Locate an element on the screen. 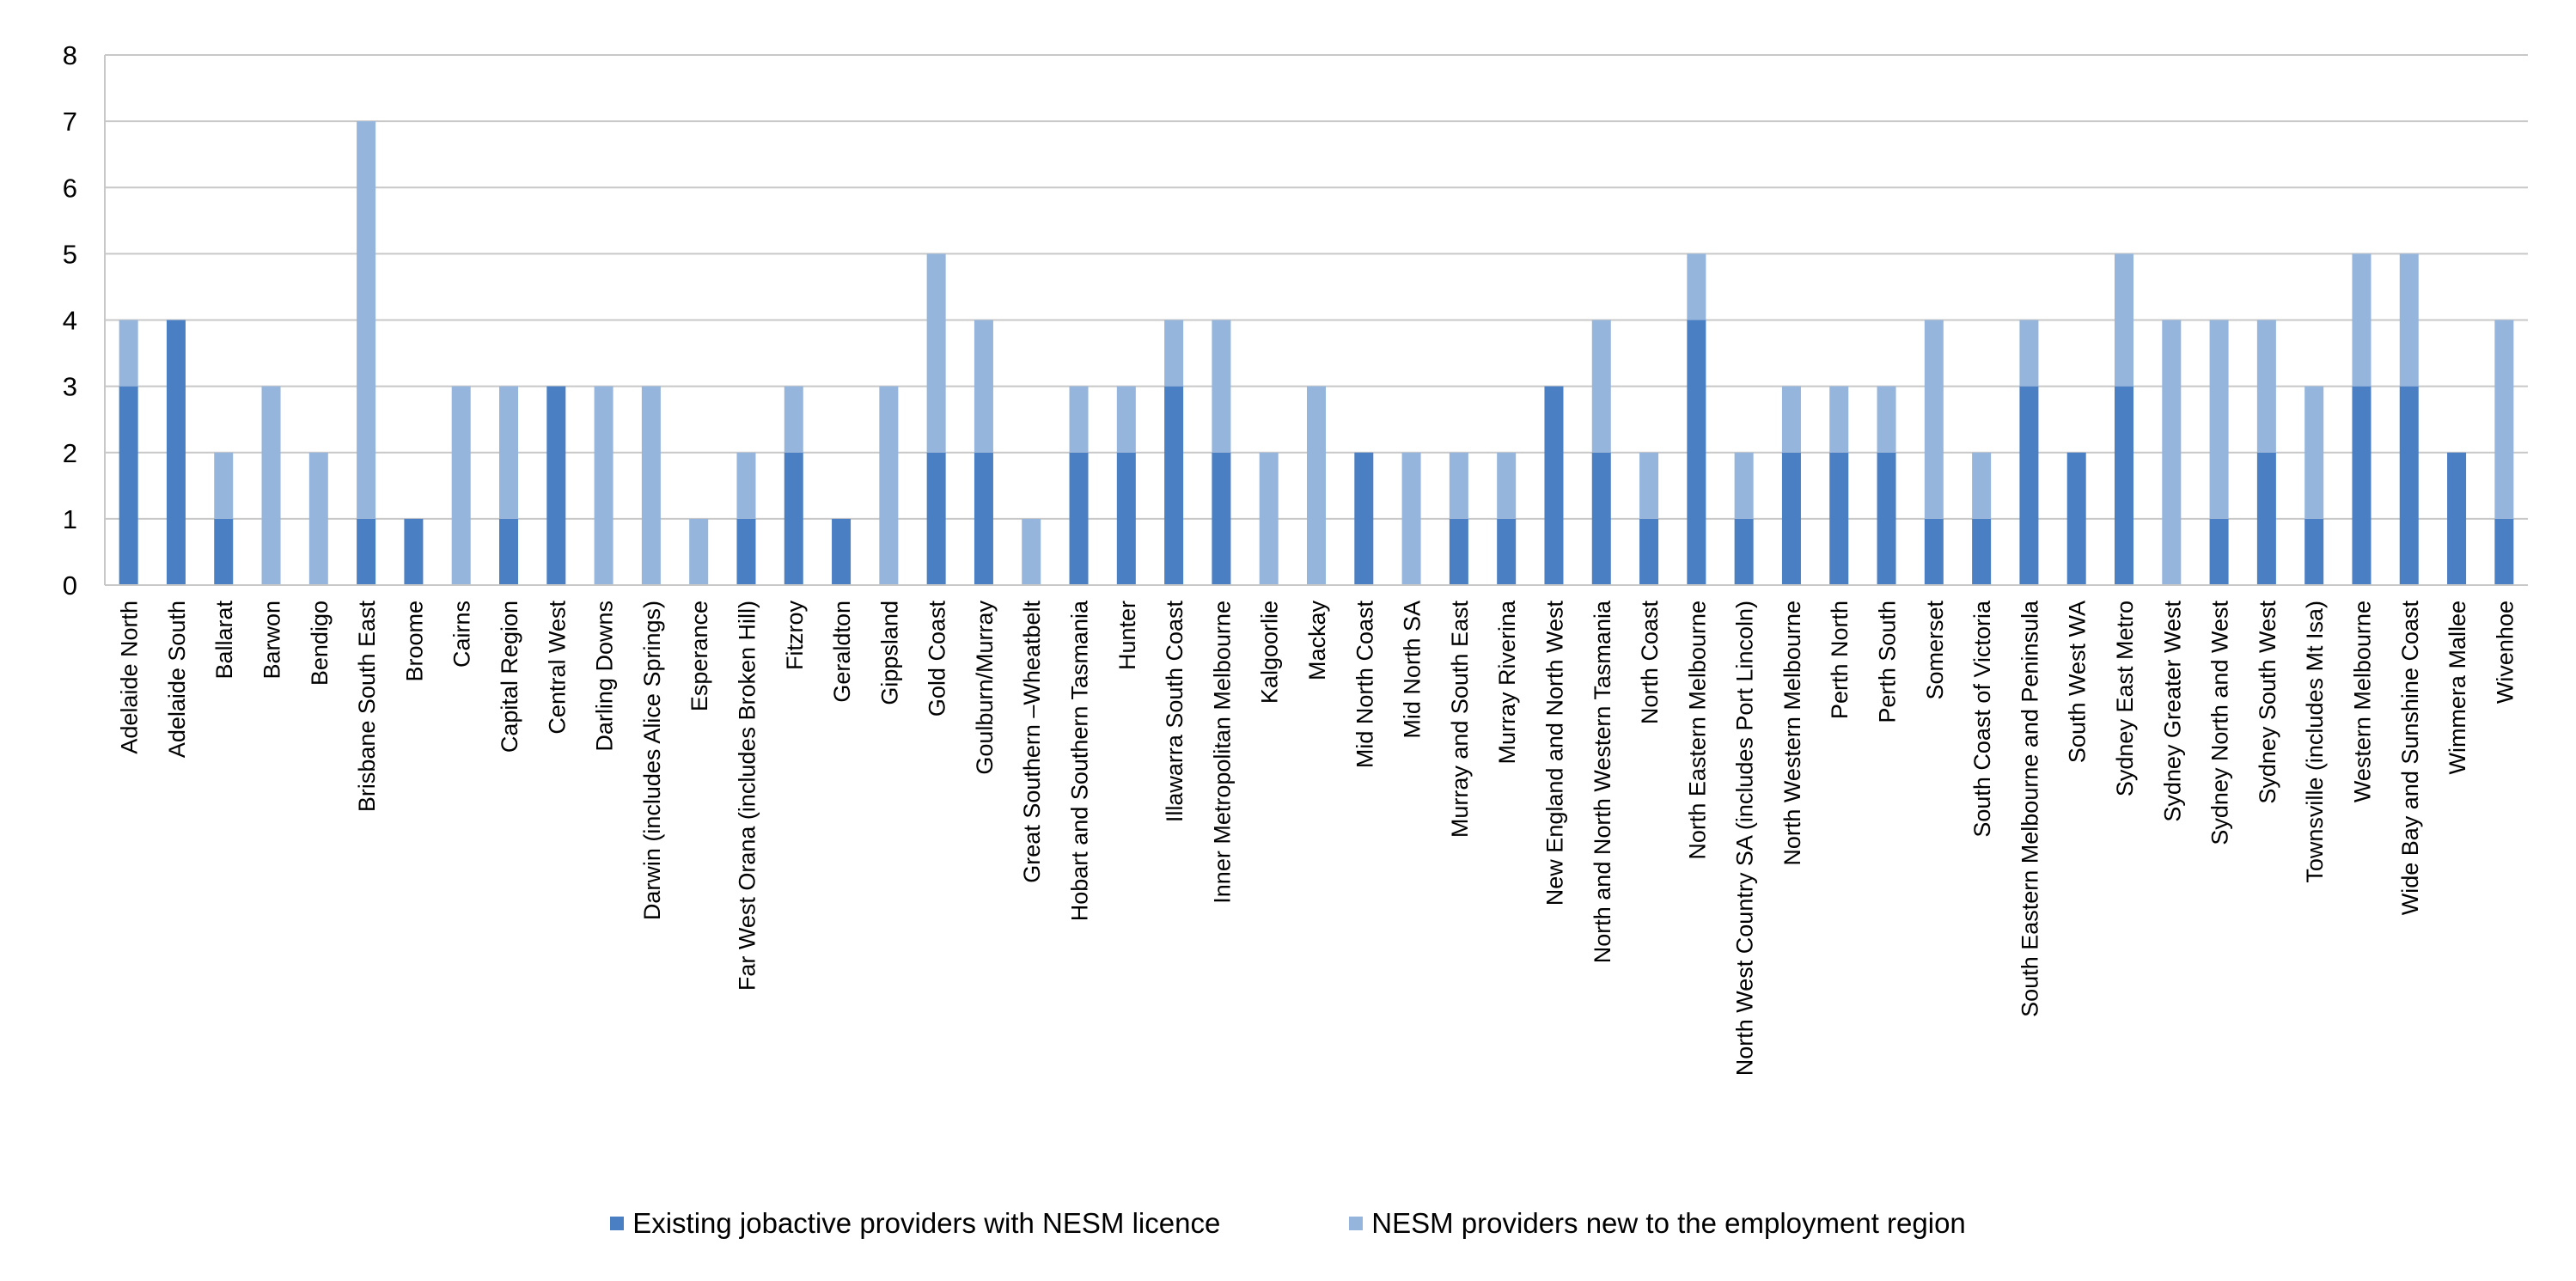  x-category-label: Adelaide South is located at coordinates (177, 679).